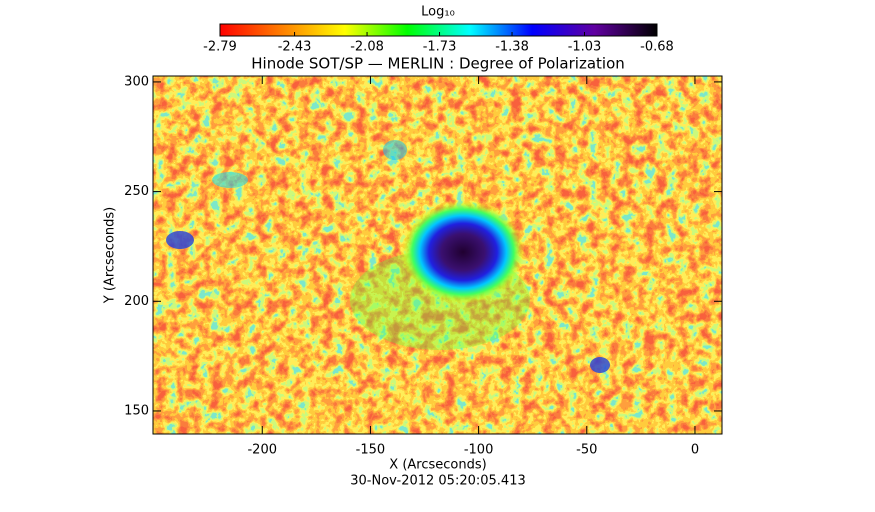 The width and height of the screenshot is (875, 512). Describe the element at coordinates (437, 465) in the screenshot. I see `x-axis-label: X (Arcseconds)` at that location.